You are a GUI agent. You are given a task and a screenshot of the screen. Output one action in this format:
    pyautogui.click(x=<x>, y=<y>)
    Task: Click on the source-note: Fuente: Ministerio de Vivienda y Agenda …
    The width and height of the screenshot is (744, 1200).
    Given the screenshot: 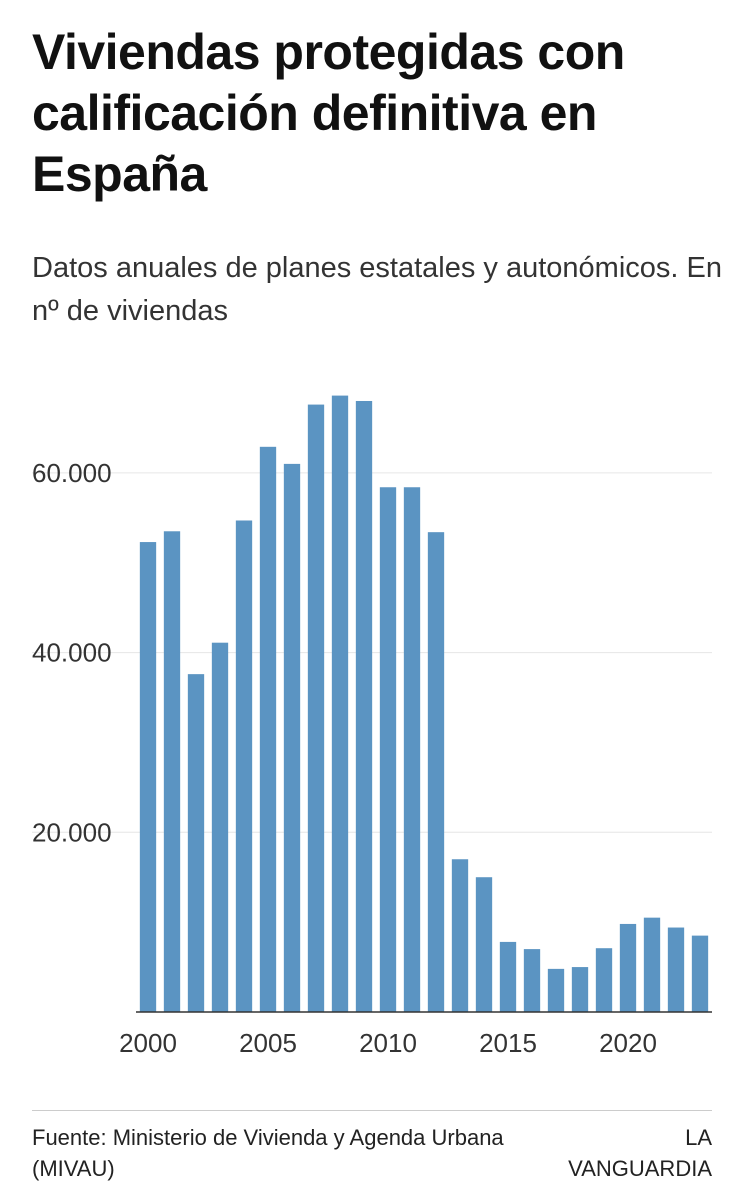 What is the action you would take?
    pyautogui.click(x=268, y=1153)
    